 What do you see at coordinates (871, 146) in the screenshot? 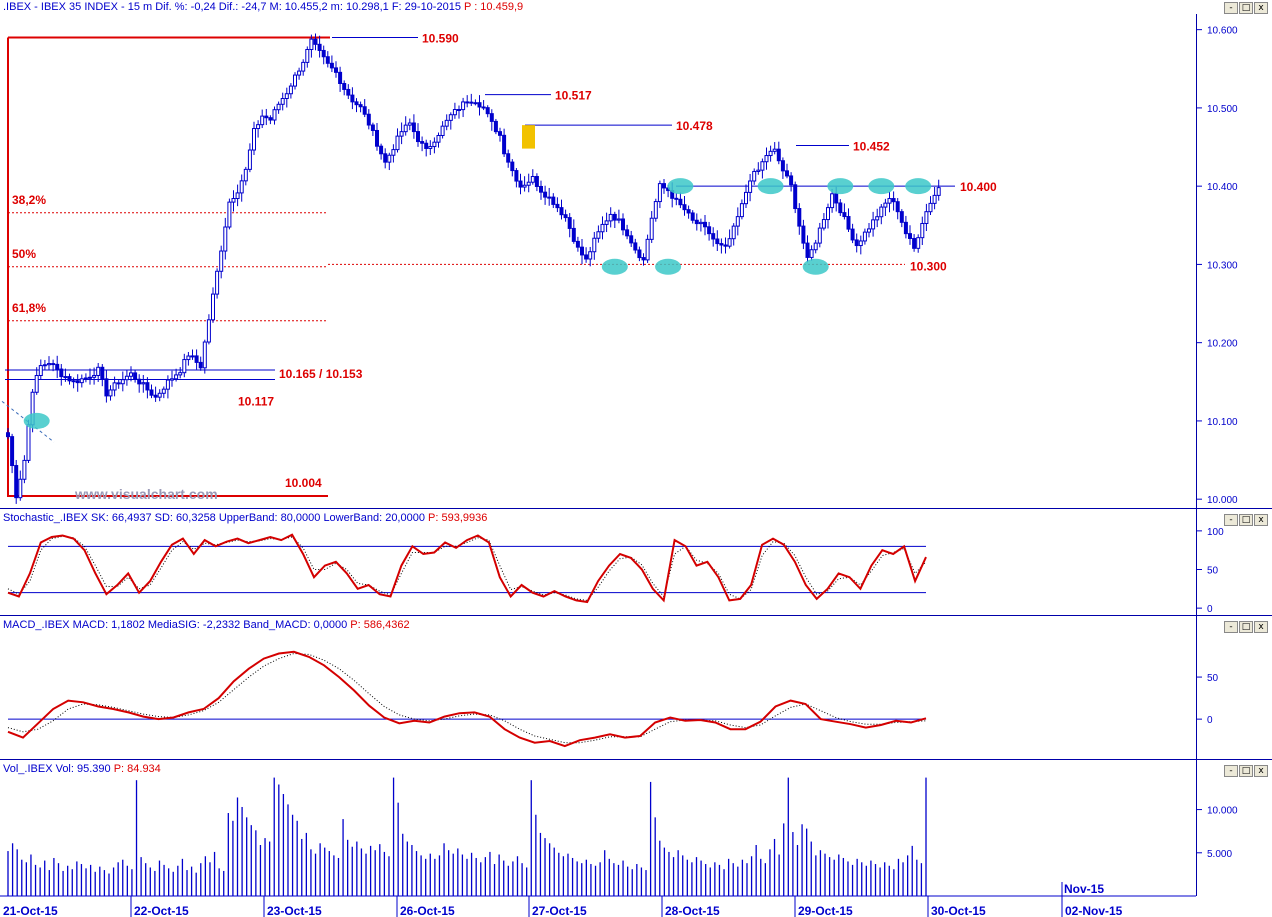
I see `level-label: 10.452` at bounding box center [871, 146].